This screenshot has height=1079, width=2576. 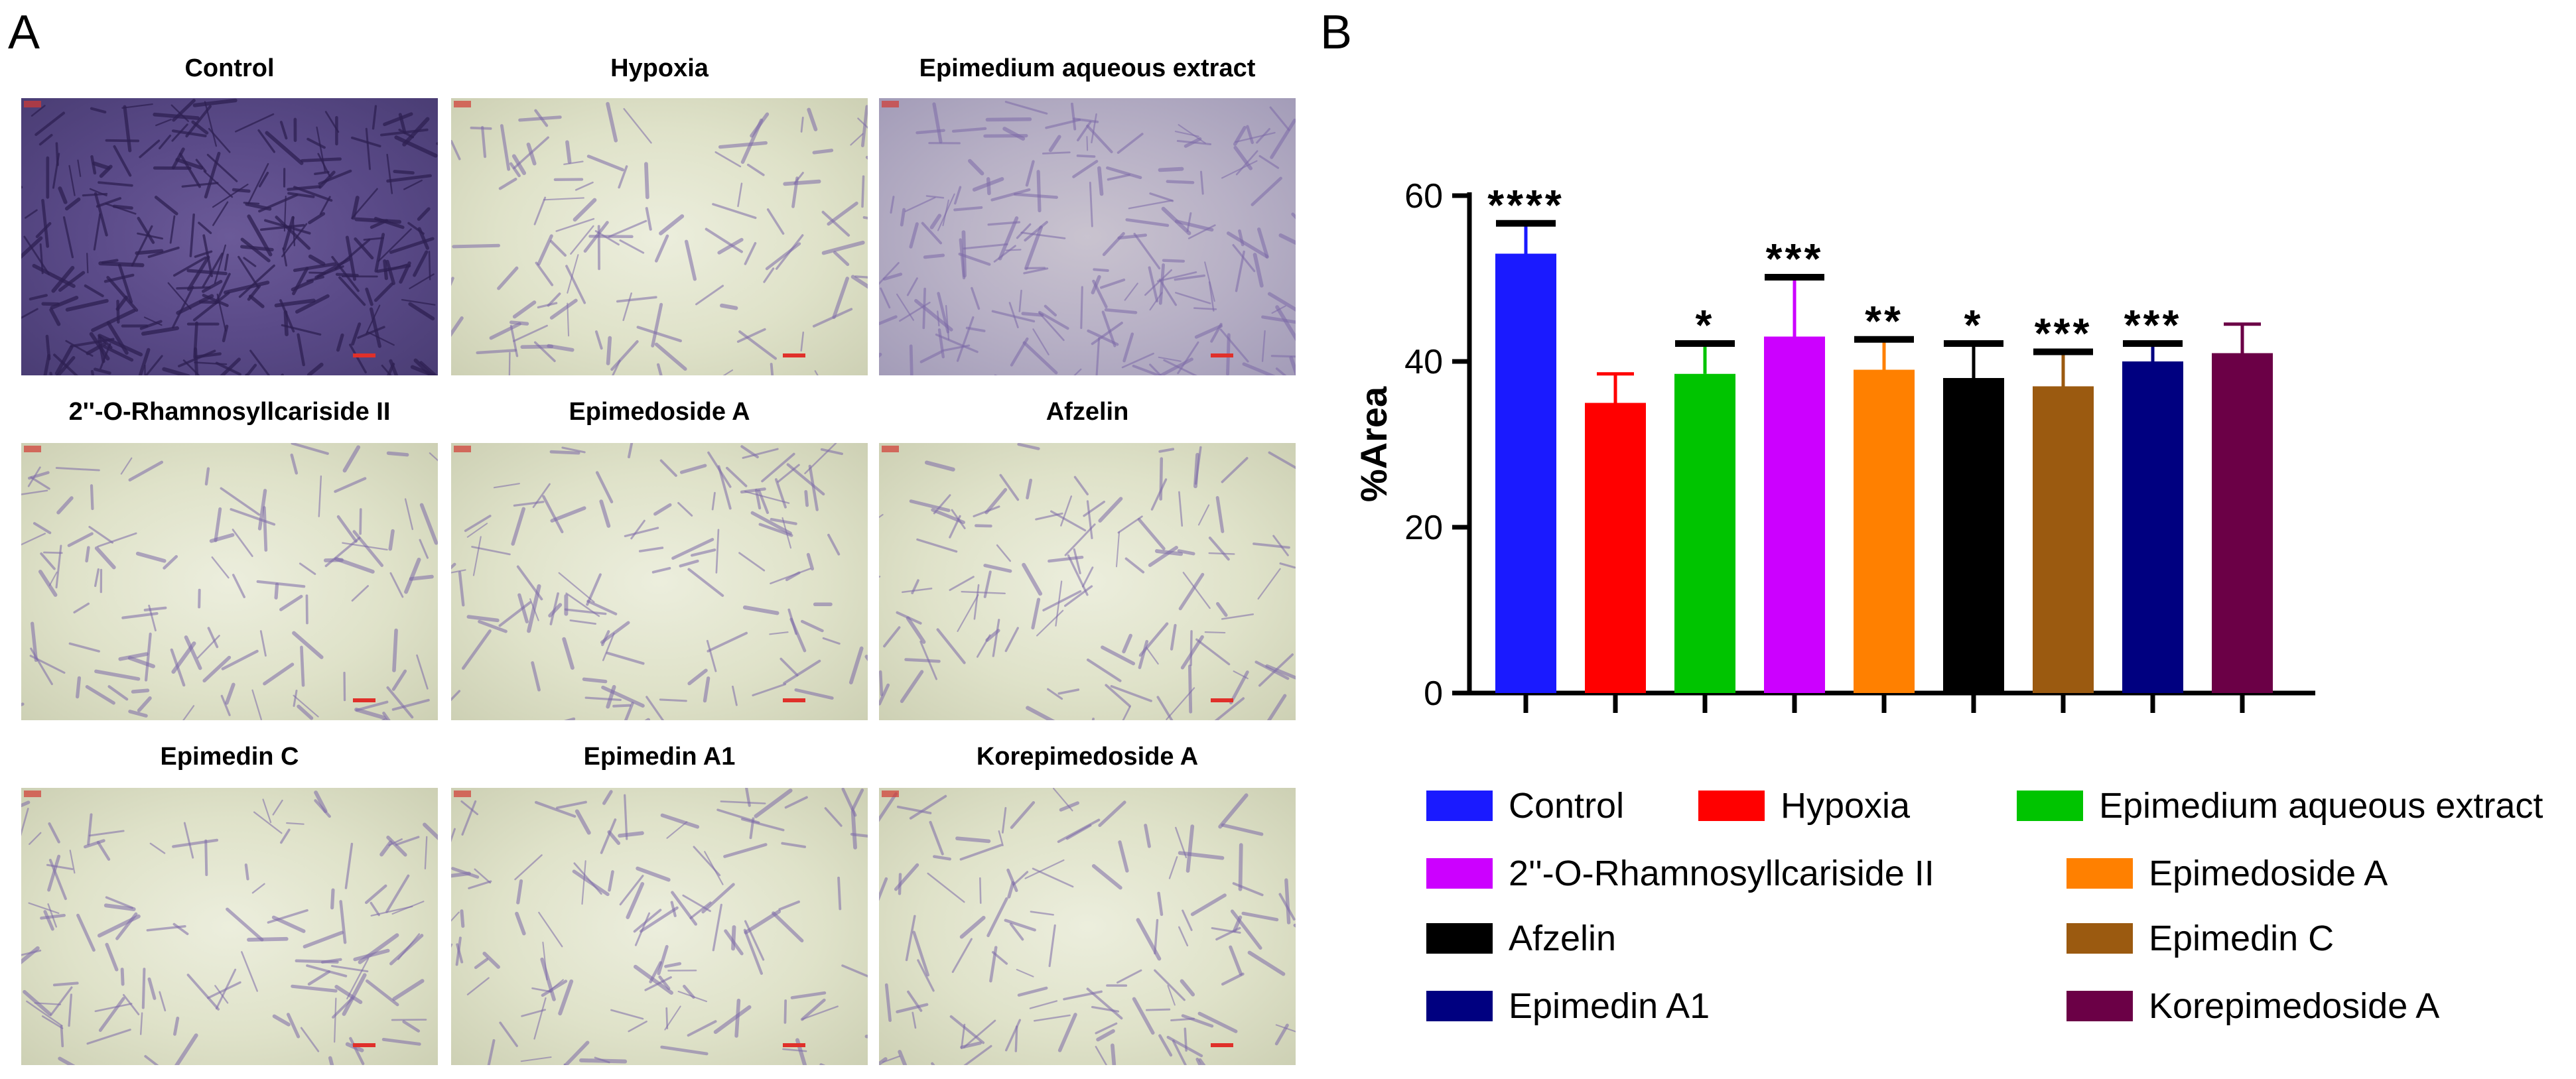 What do you see at coordinates (2268, 873) in the screenshot?
I see `legend-label: Epimedoside A` at bounding box center [2268, 873].